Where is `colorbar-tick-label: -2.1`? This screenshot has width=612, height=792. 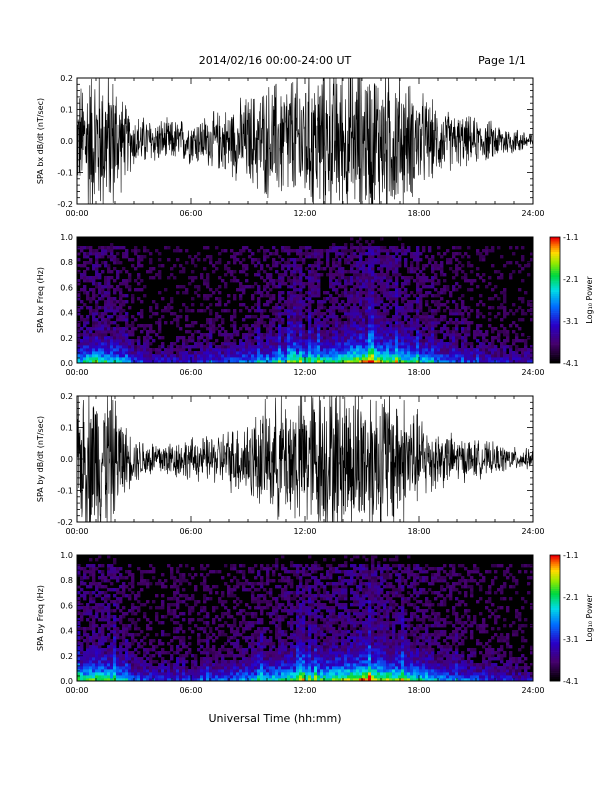
colorbar-tick-label: -2.1 is located at coordinates (571, 279).